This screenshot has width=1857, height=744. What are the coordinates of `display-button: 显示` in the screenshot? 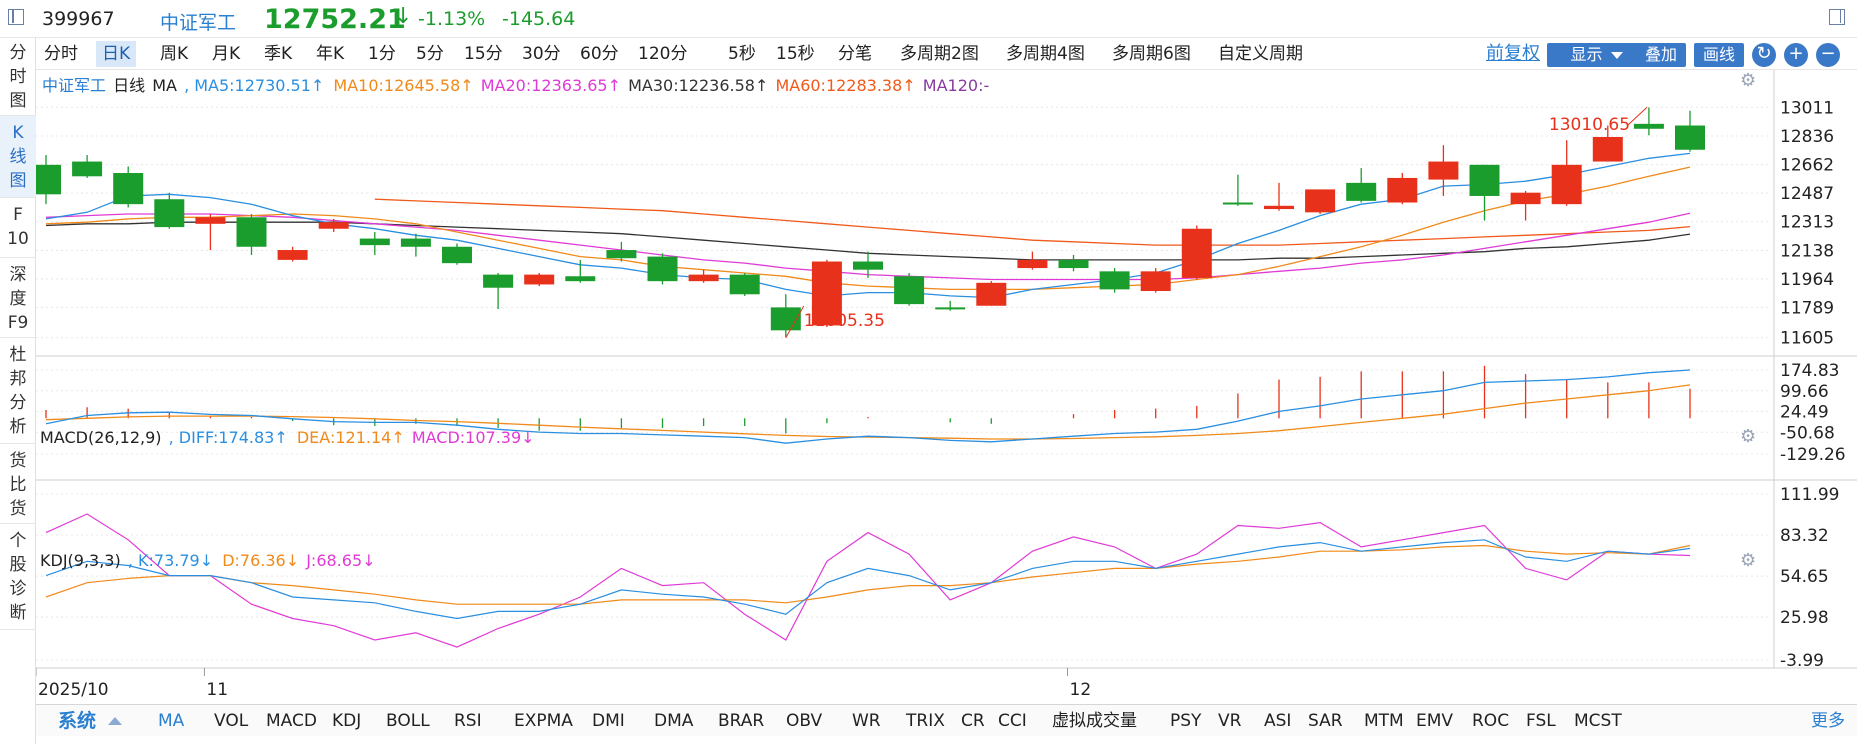 It's located at (1596, 55).